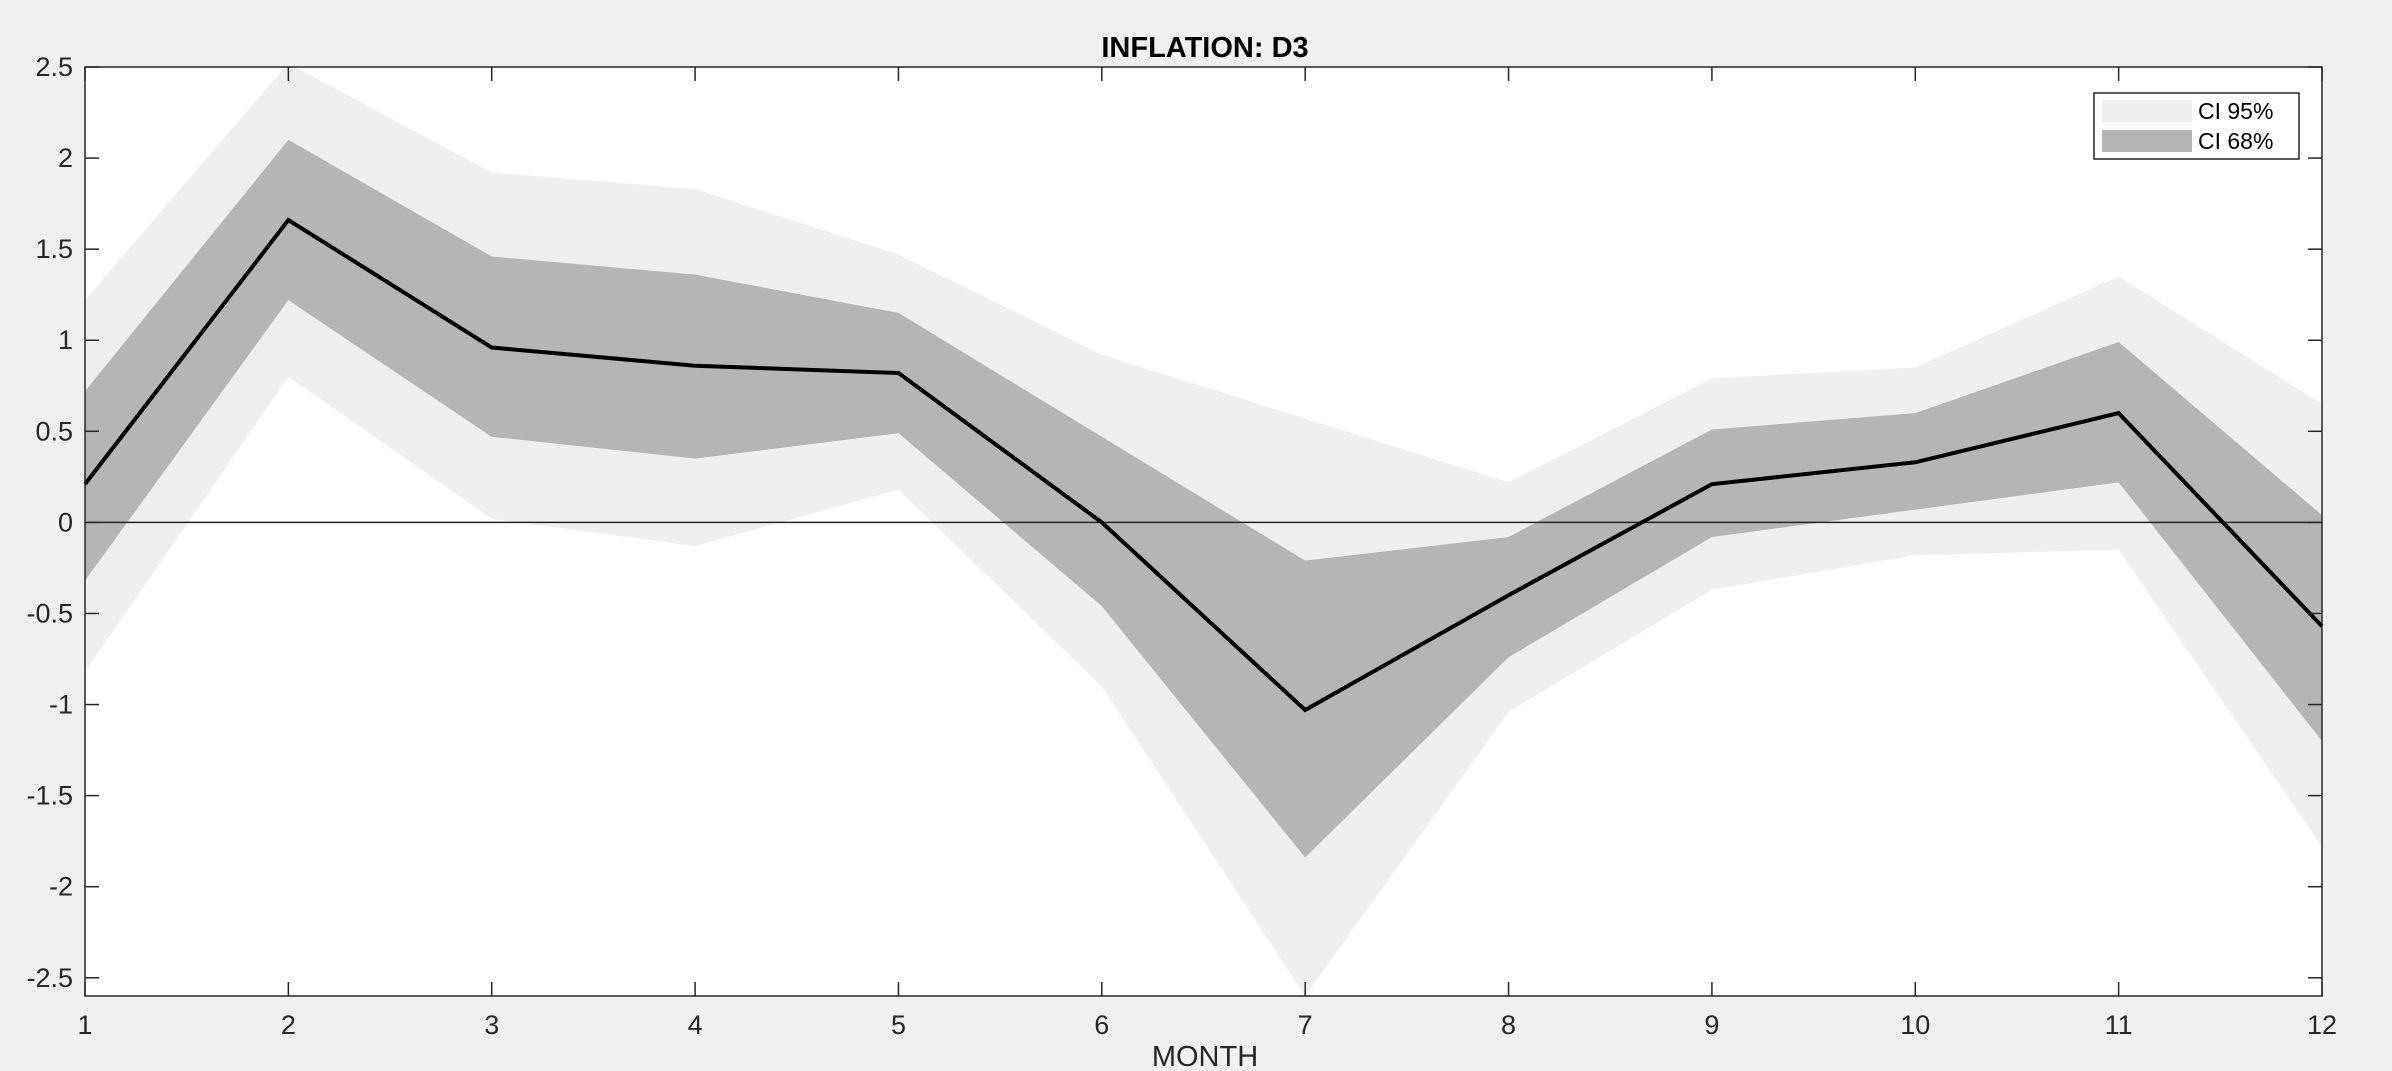 This screenshot has width=2392, height=1071. What do you see at coordinates (1915, 1025) in the screenshot?
I see `x-tick-label: 10` at bounding box center [1915, 1025].